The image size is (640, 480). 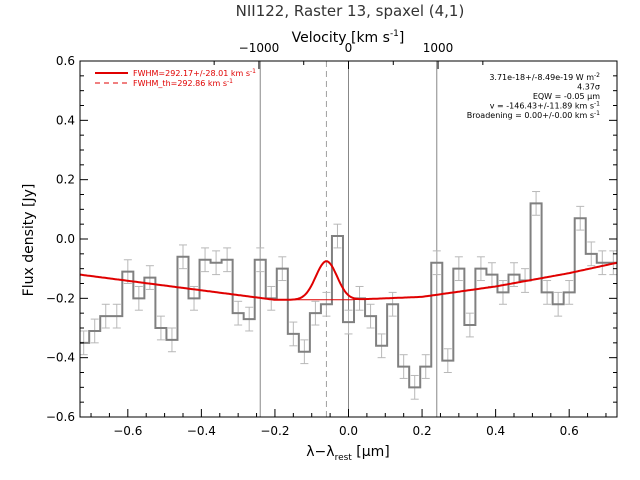 What do you see at coordinates (394, 34) in the screenshot?
I see `top-axis-label-sup: -1` at bounding box center [394, 34].